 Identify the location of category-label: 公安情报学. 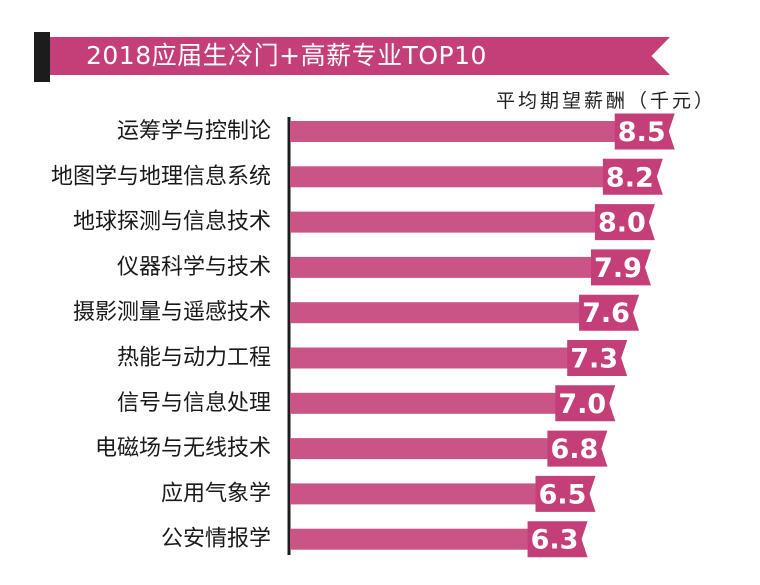
(216, 539).